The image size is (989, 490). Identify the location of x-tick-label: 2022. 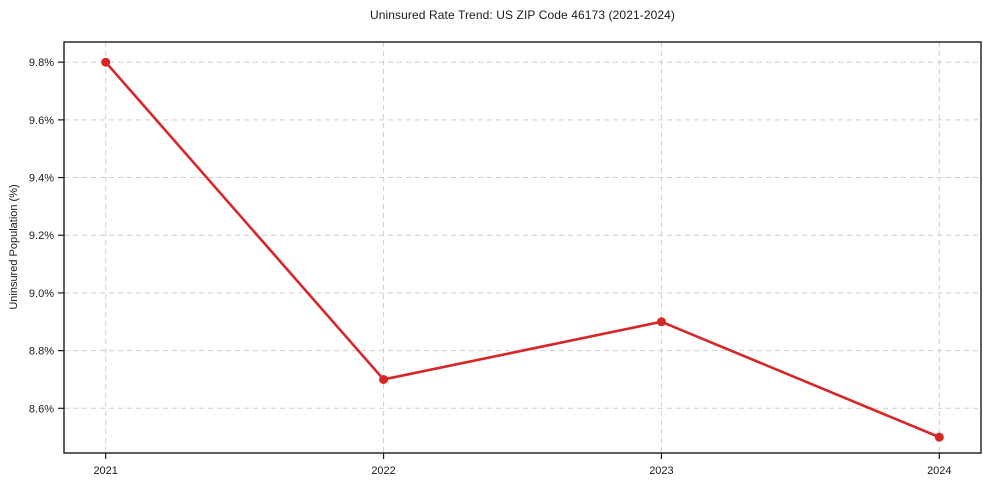
(383, 471).